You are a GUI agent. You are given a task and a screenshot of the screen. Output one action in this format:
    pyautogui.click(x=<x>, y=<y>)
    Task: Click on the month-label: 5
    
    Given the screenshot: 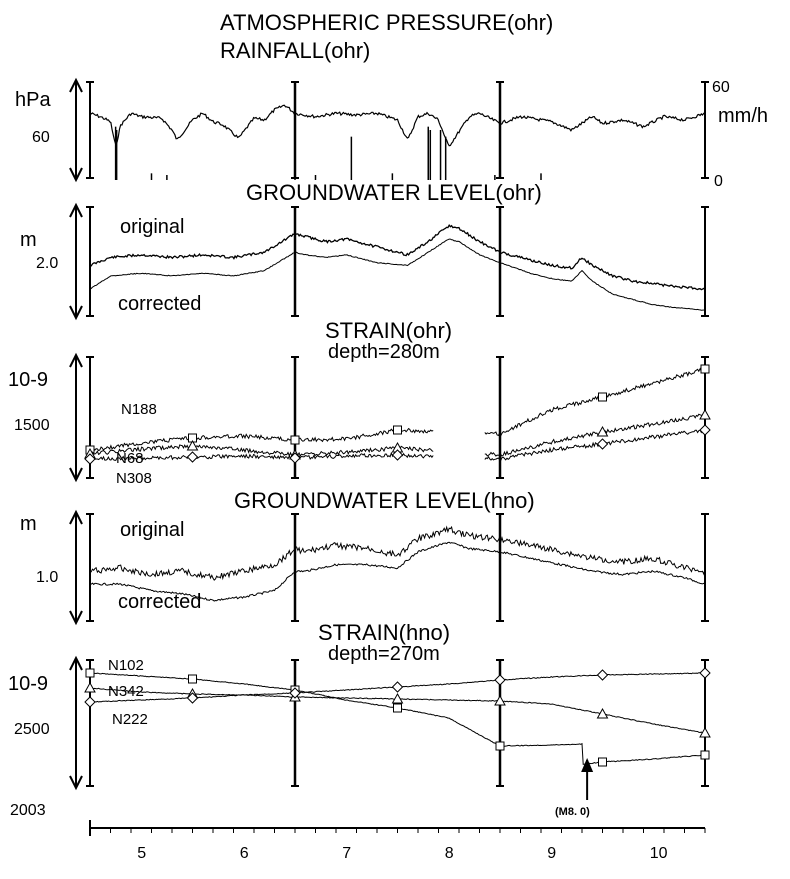 What is the action you would take?
    pyautogui.click(x=141, y=853)
    